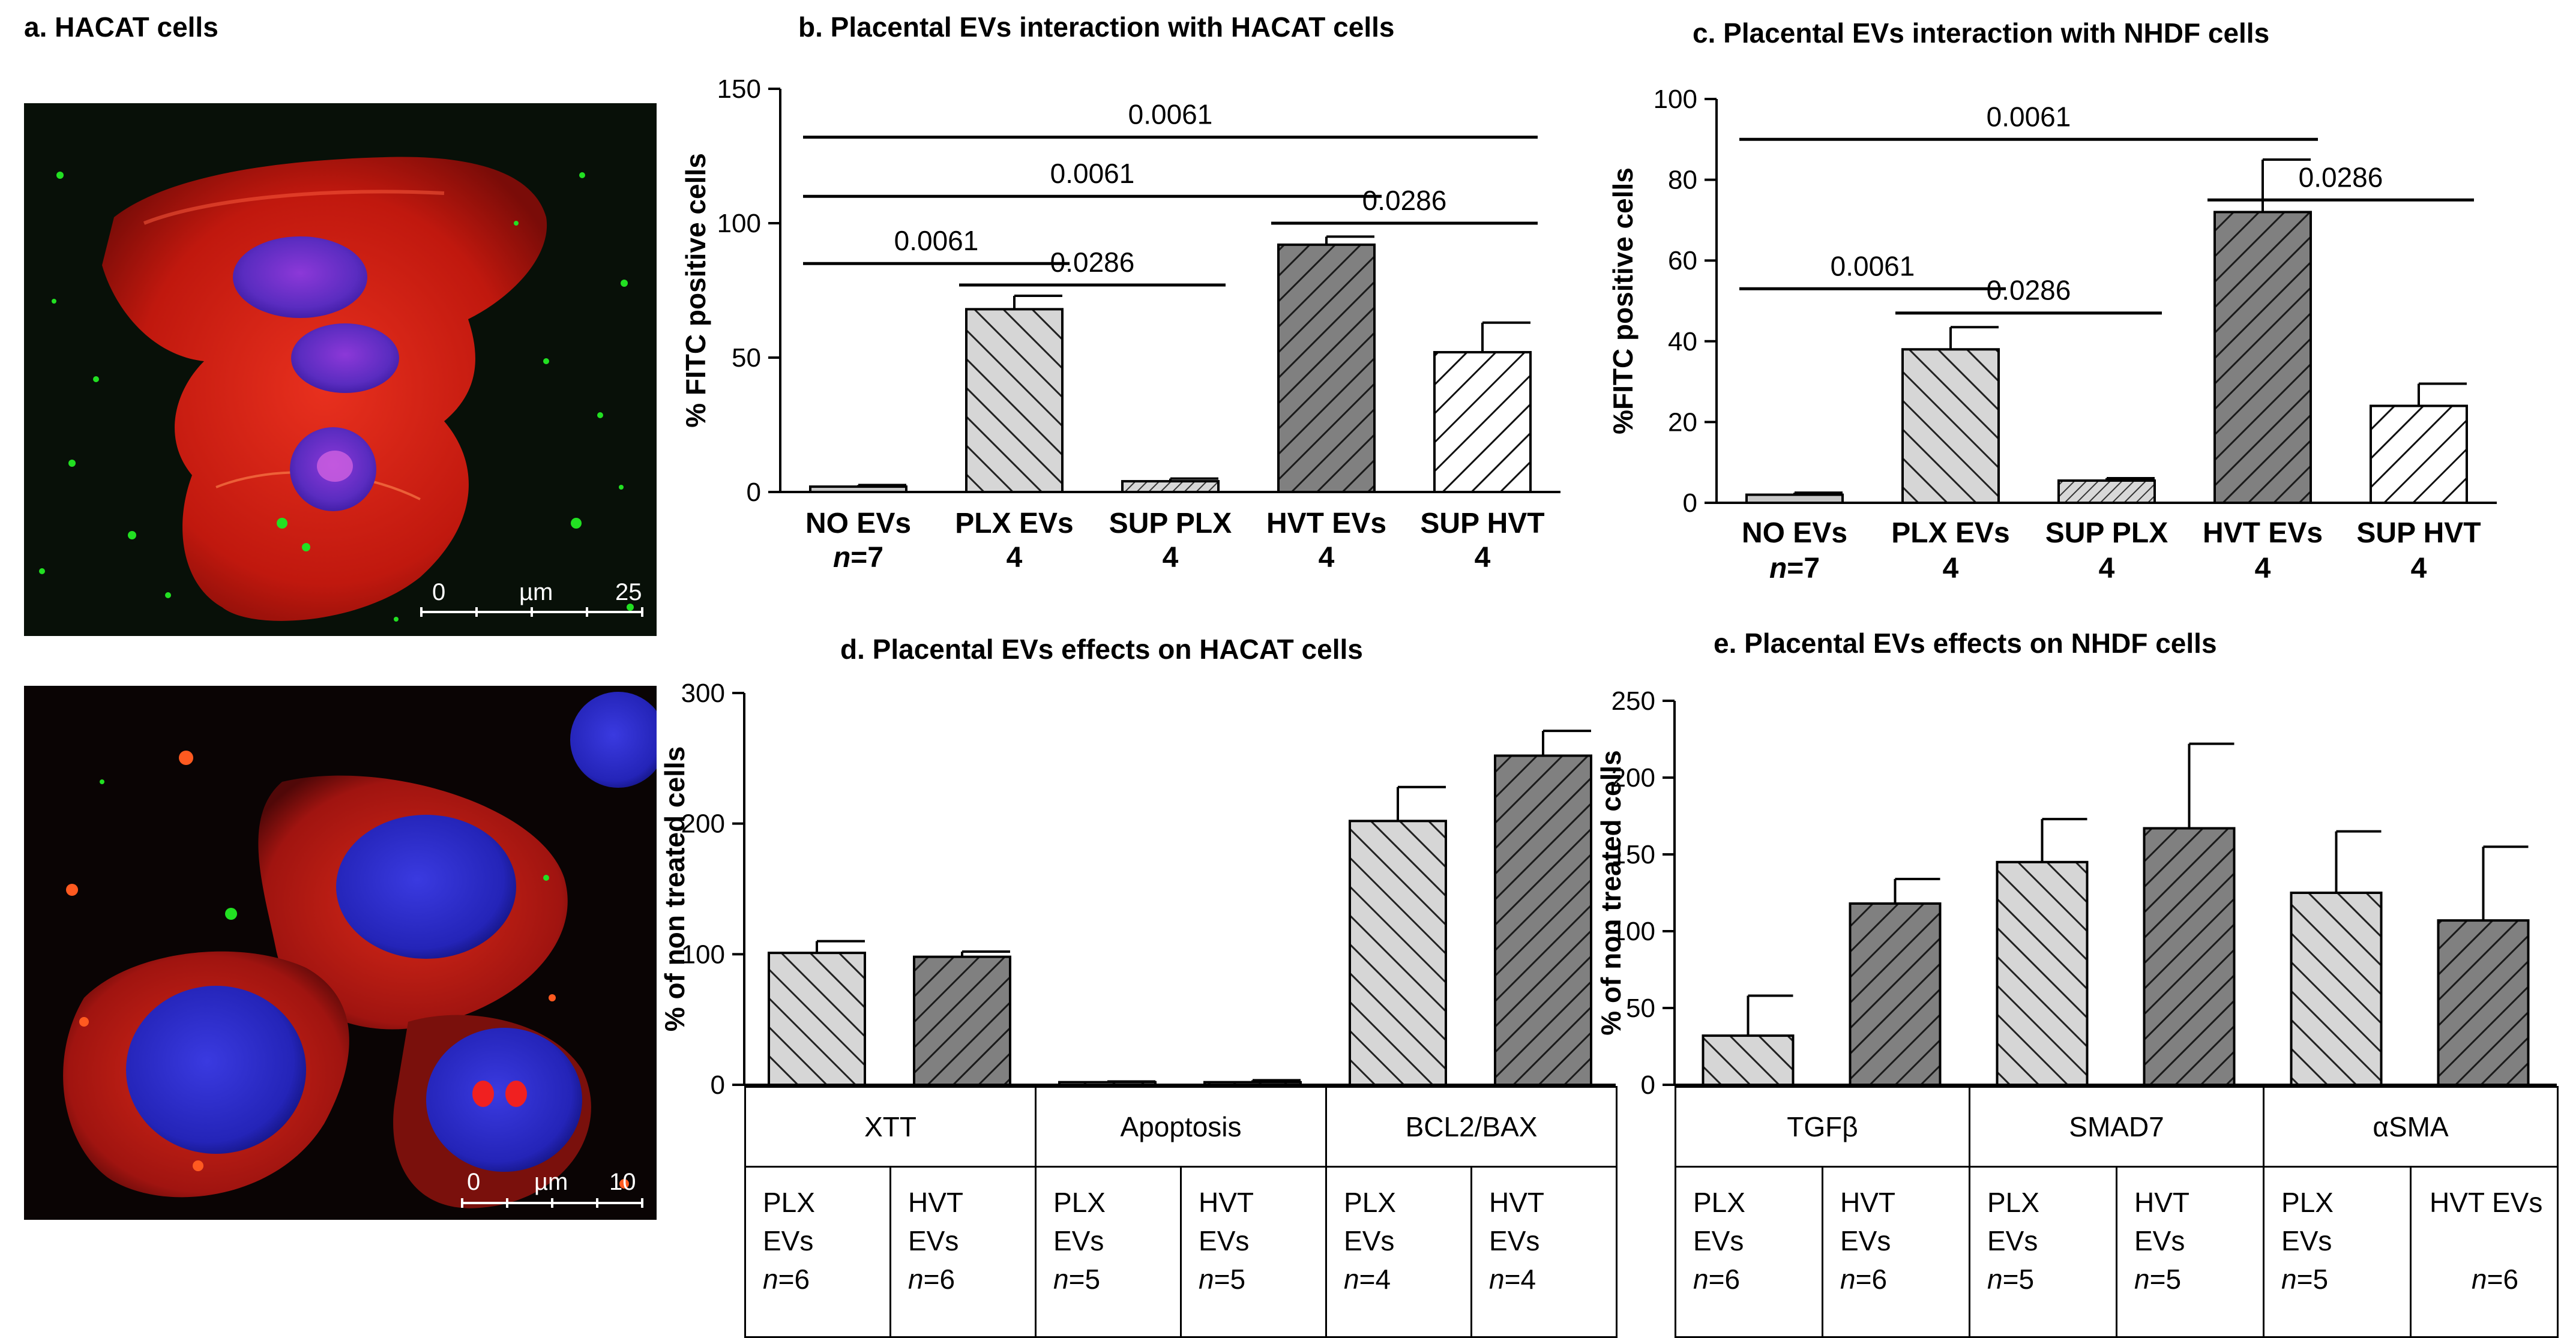 Image resolution: width=2576 pixels, height=1338 pixels. Describe the element at coordinates (754, 492) in the screenshot. I see `chart-b-ytick-label: 0` at that location.